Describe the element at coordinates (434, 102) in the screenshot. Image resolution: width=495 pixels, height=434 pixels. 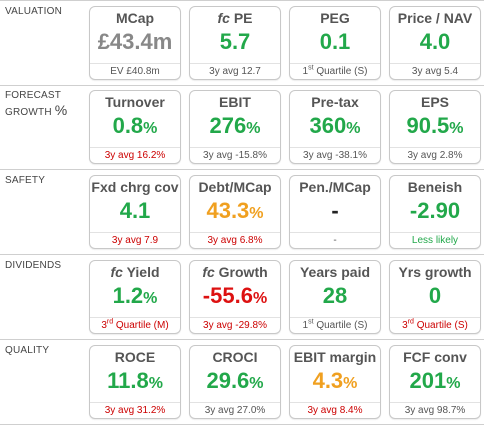
I see `metric-title: EPS` at that location.